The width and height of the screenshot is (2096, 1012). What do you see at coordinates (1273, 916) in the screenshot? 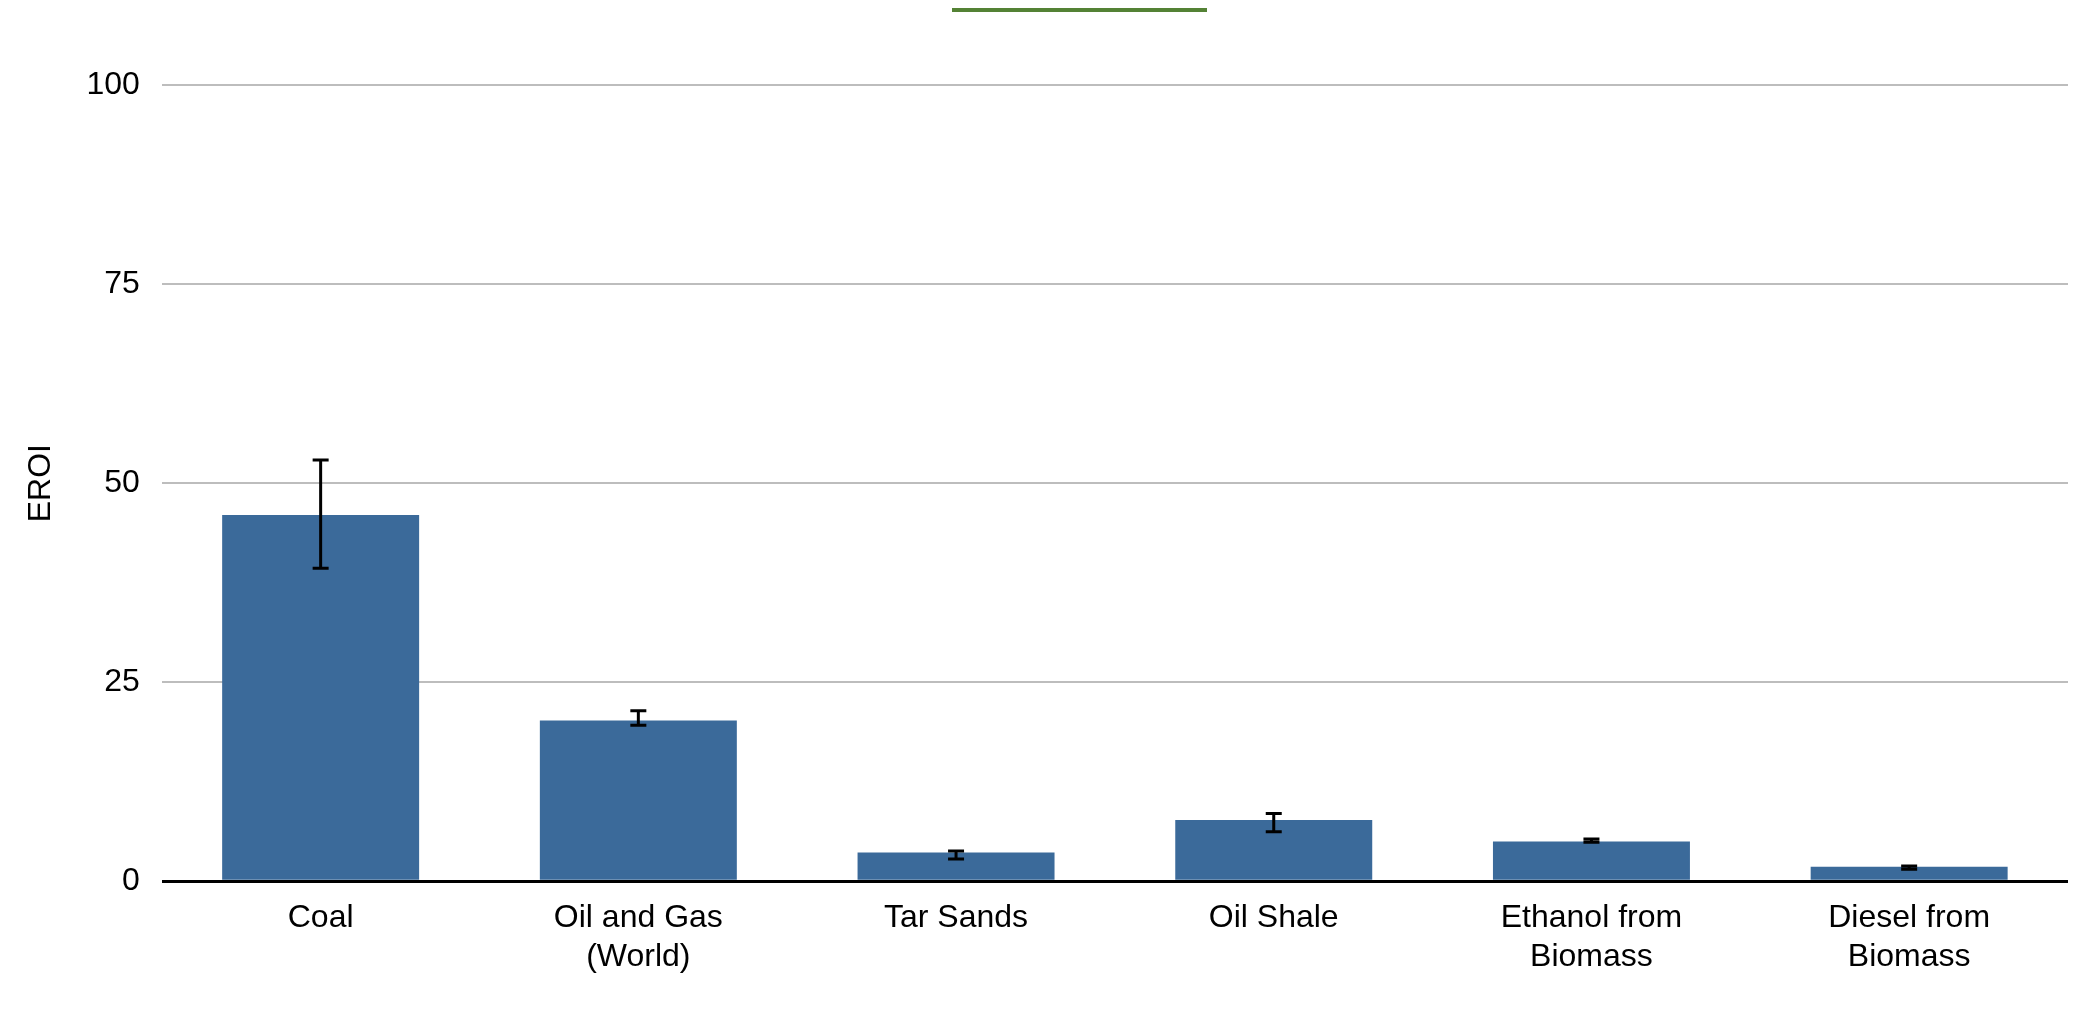
I see `x-tick-label: Oil Shale` at bounding box center [1273, 916].